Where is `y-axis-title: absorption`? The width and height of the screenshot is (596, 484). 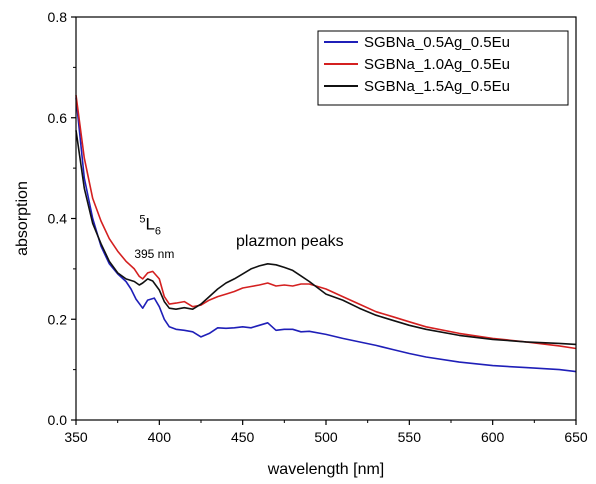 y-axis-title: absorption is located at coordinates (22, 218).